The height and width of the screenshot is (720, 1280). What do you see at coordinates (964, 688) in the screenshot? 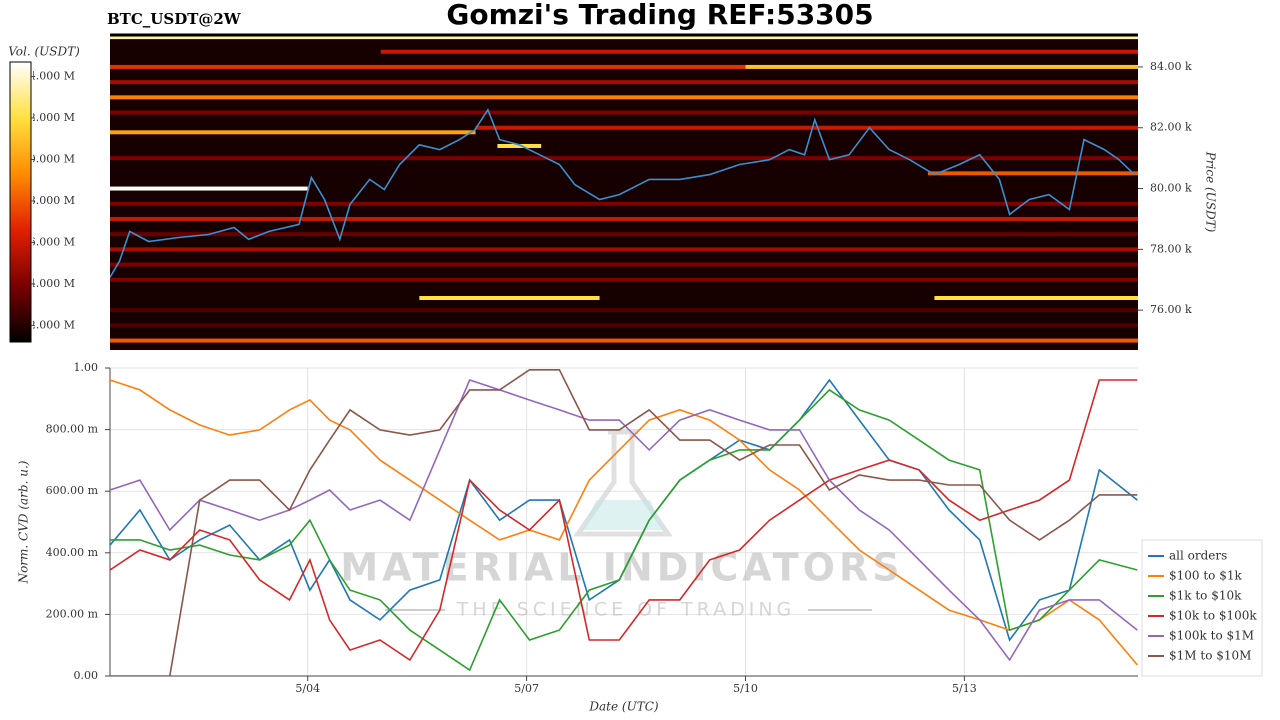
I see `x-tick-label: 5/13` at bounding box center [964, 688].